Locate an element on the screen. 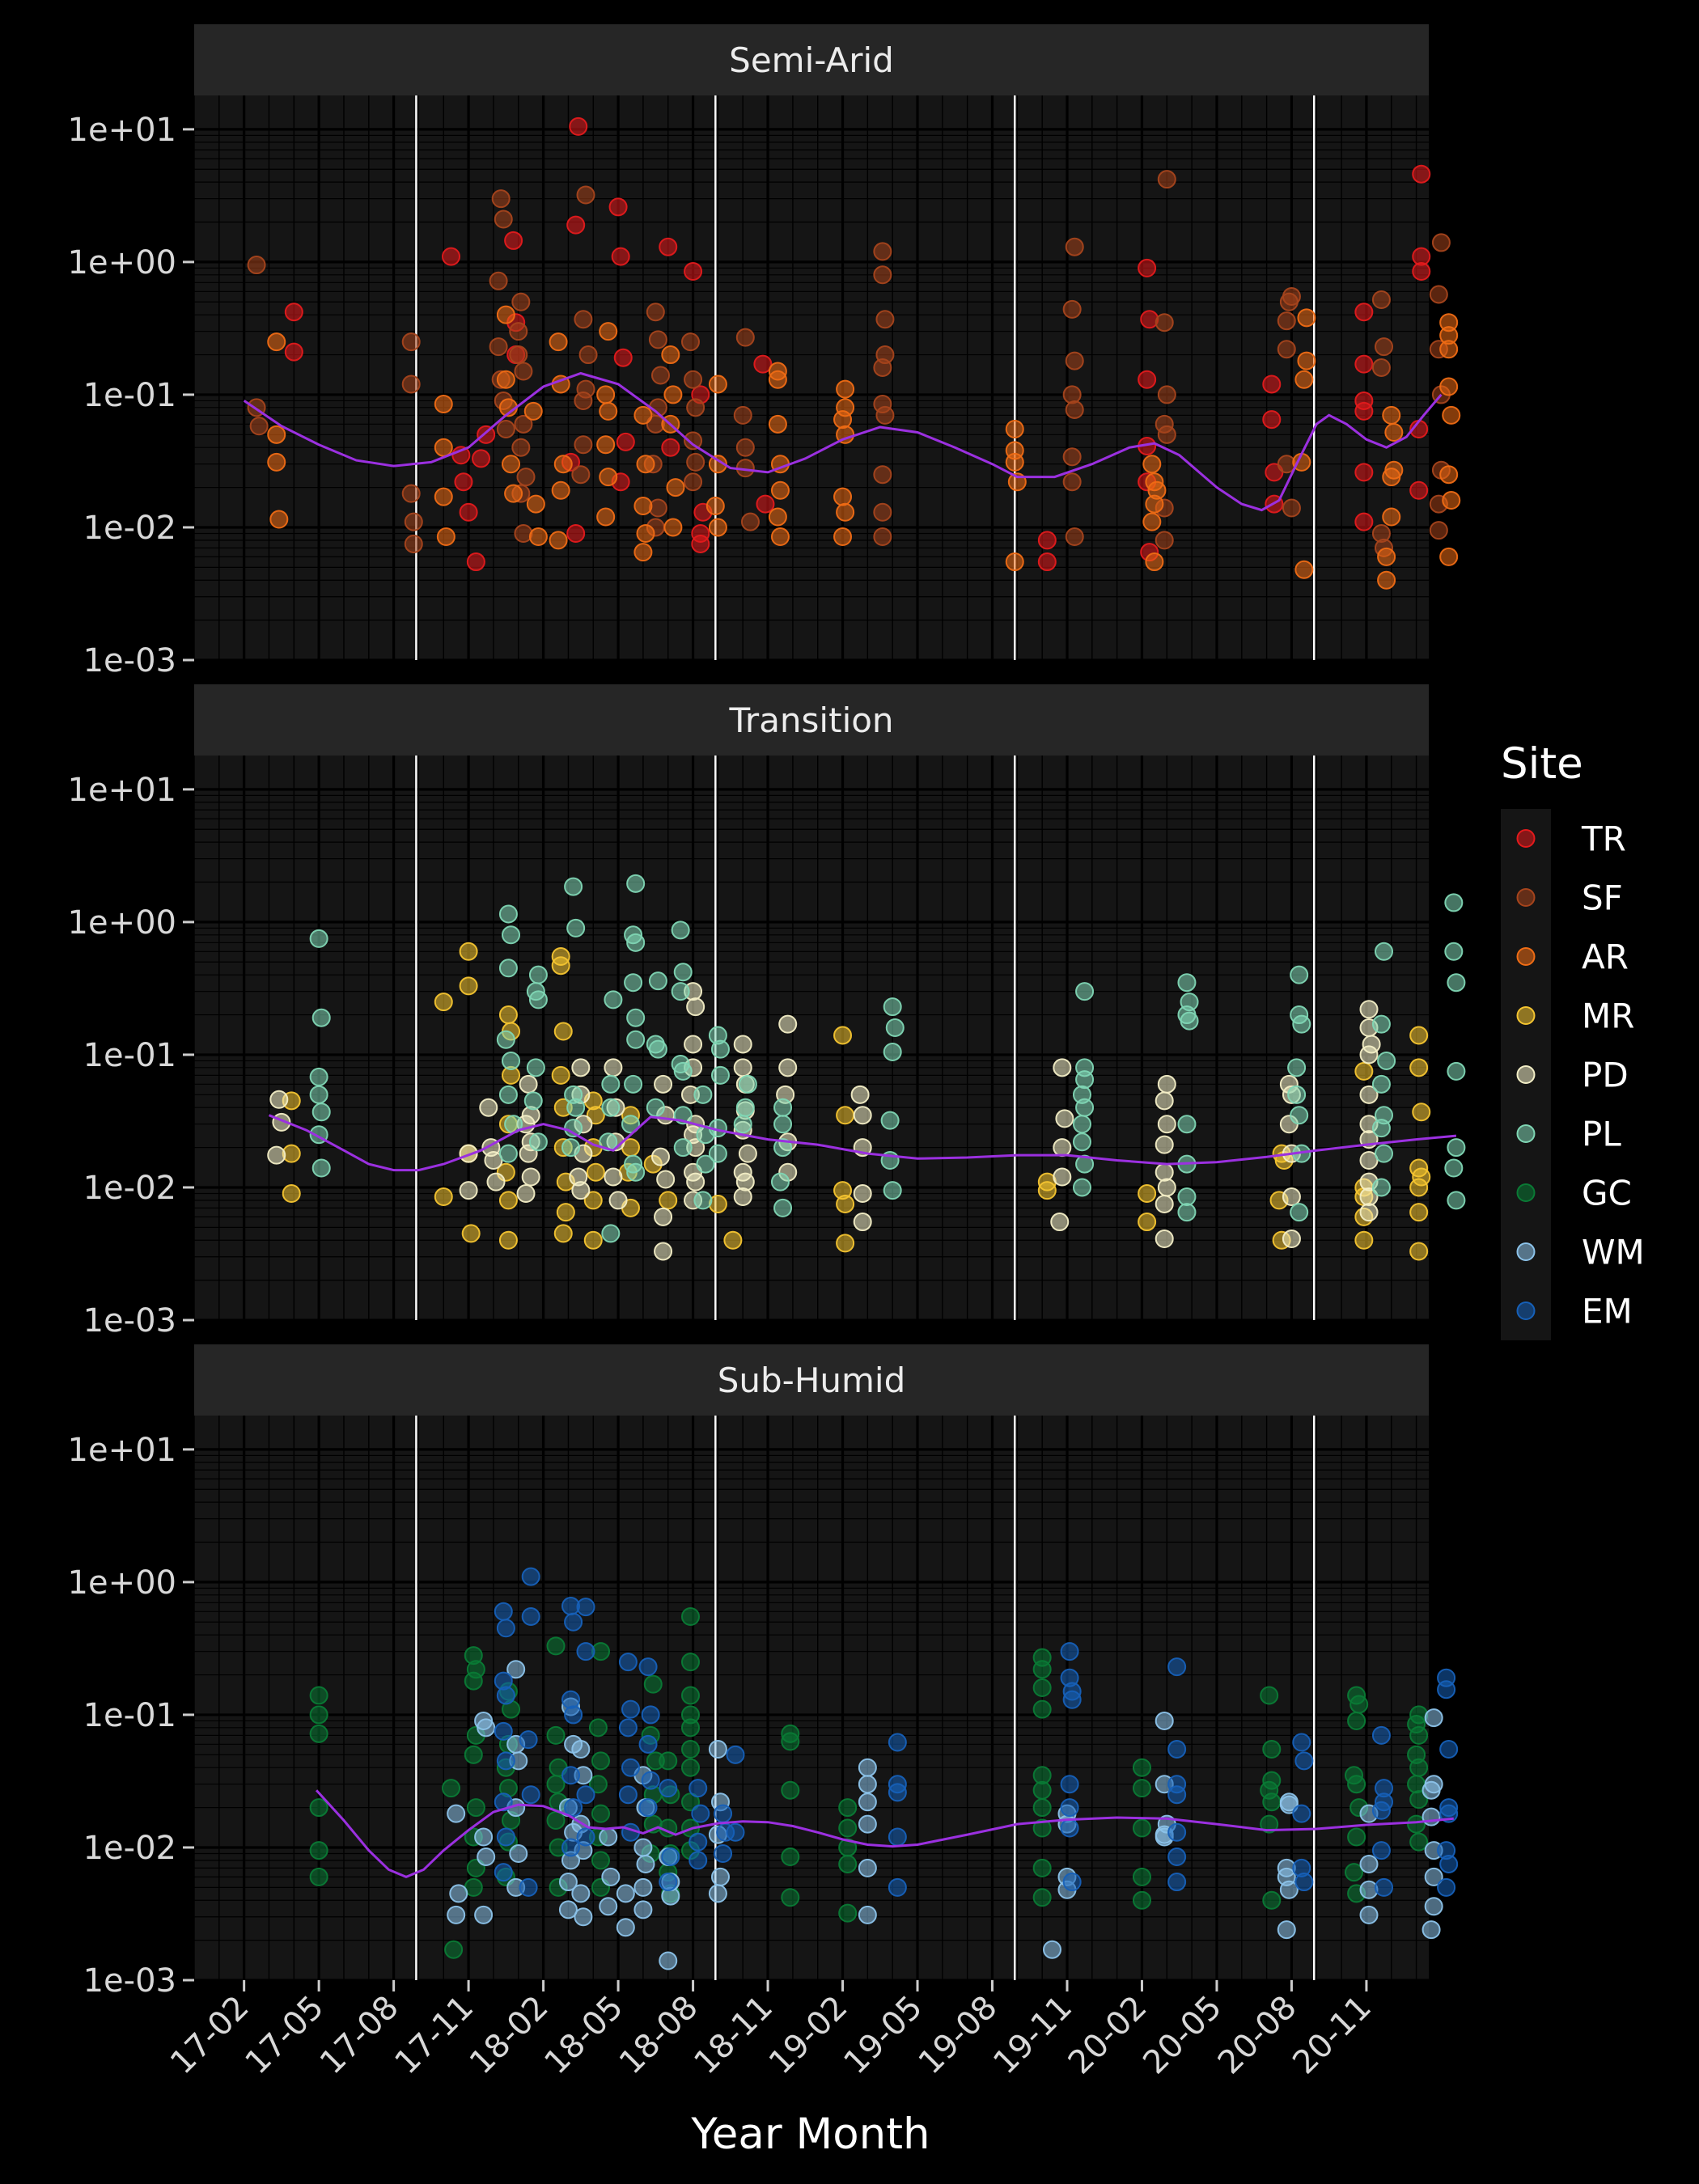 This screenshot has height=2184, width=1699. facet-strip-label: Semi-Arid is located at coordinates (811, 60).